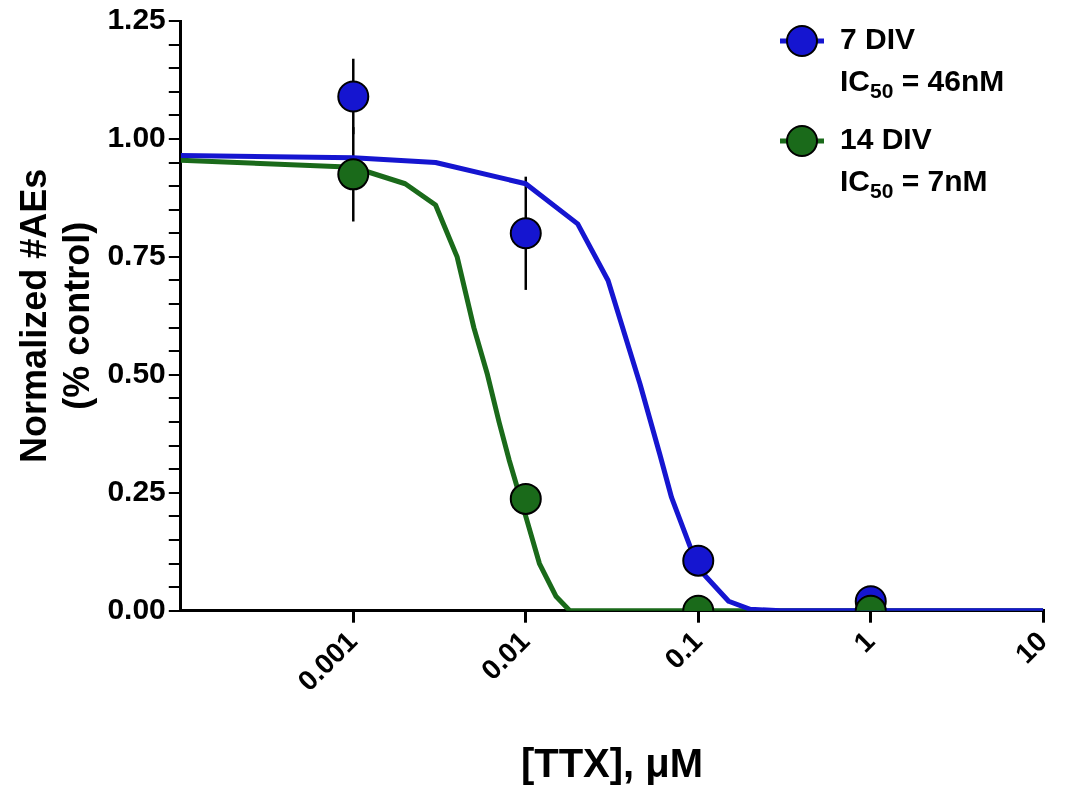 Image resolution: width=1070 pixels, height=804 pixels. I want to click on x-tick-label: 1, so click(864, 642).